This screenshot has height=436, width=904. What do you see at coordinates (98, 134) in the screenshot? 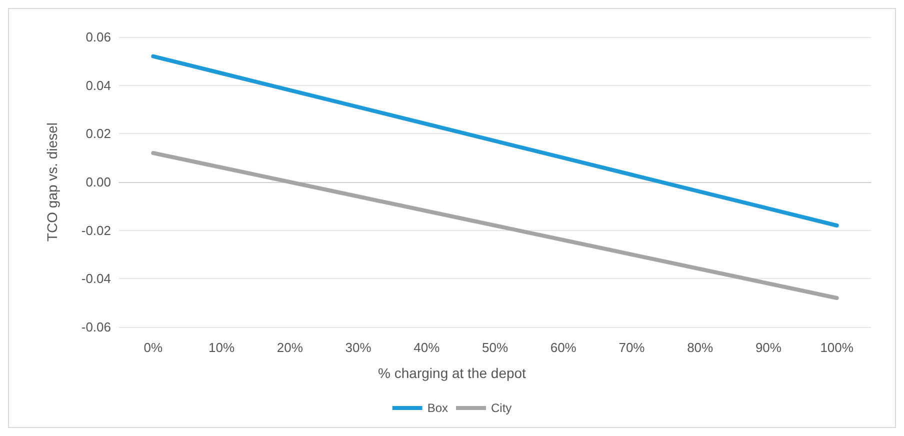
I see `y-tick-label: 0.02` at bounding box center [98, 134].